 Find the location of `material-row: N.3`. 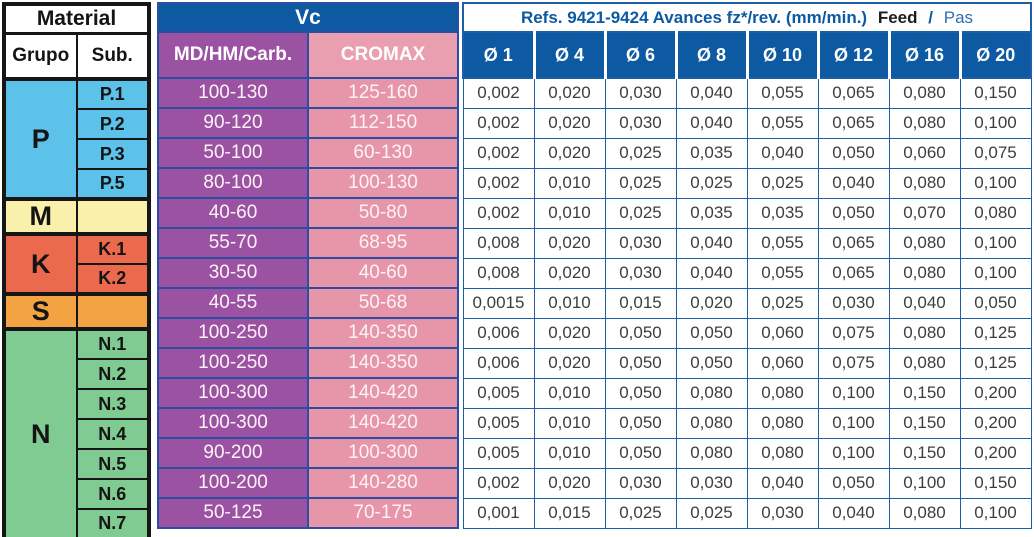

material-row: N.3 is located at coordinates (76, 403).